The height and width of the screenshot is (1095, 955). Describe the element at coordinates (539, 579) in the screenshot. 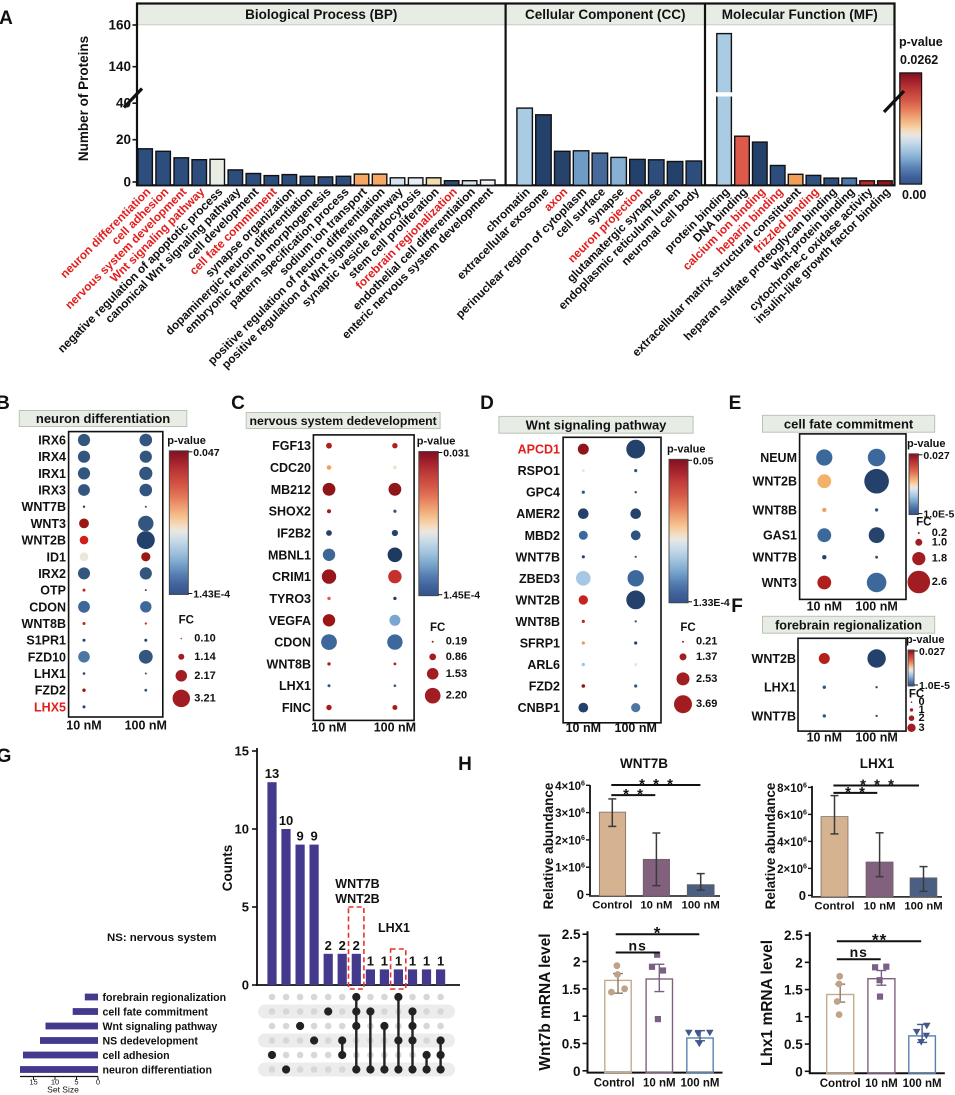

I see `svg-text: ZBED3` at that location.